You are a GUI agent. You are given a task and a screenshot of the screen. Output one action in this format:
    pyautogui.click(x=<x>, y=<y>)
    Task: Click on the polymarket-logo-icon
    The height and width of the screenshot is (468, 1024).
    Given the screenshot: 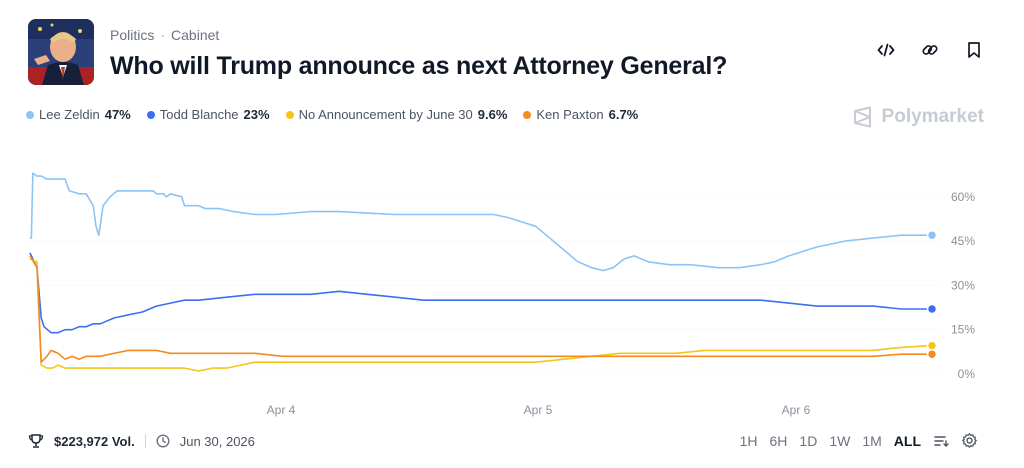 What is the action you would take?
    pyautogui.click(x=862, y=117)
    